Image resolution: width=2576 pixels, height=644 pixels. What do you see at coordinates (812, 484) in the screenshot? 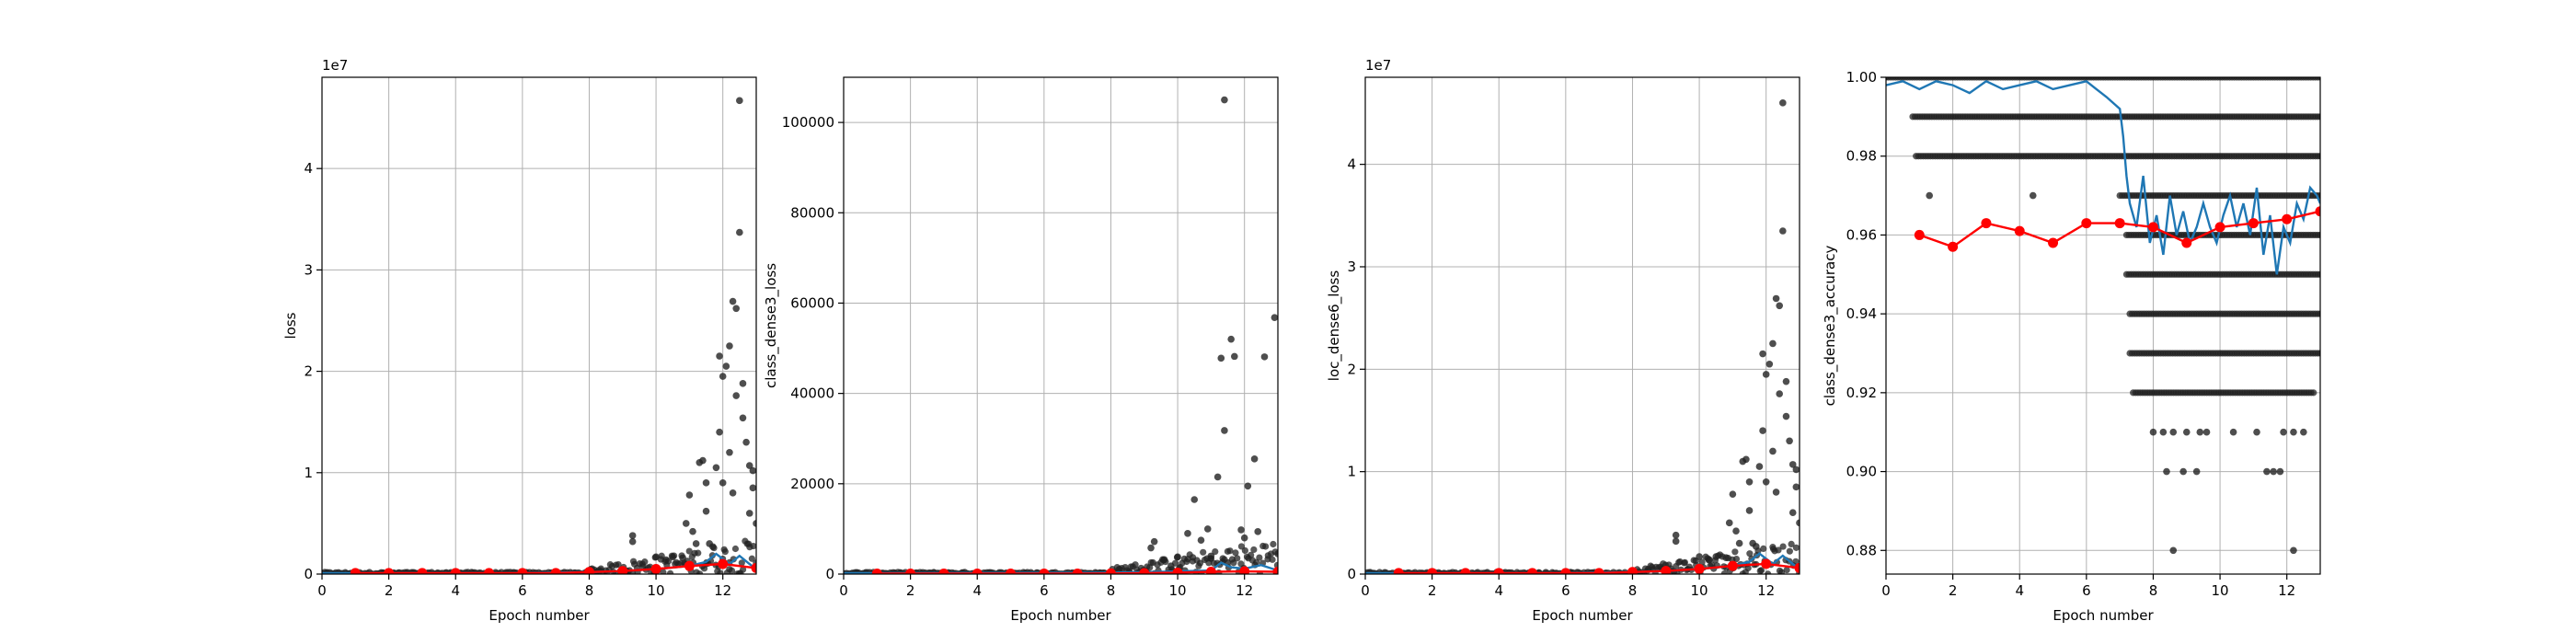
I see `y-tick-label: 20000` at bounding box center [812, 484].